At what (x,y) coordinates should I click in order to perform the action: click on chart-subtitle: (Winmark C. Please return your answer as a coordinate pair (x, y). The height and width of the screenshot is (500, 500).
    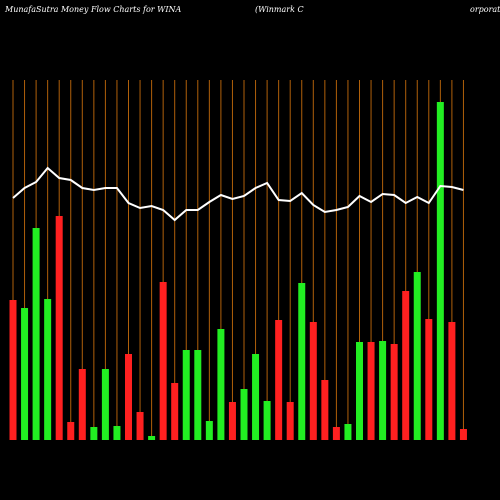
    Looking at the image, I should click on (279, 9).